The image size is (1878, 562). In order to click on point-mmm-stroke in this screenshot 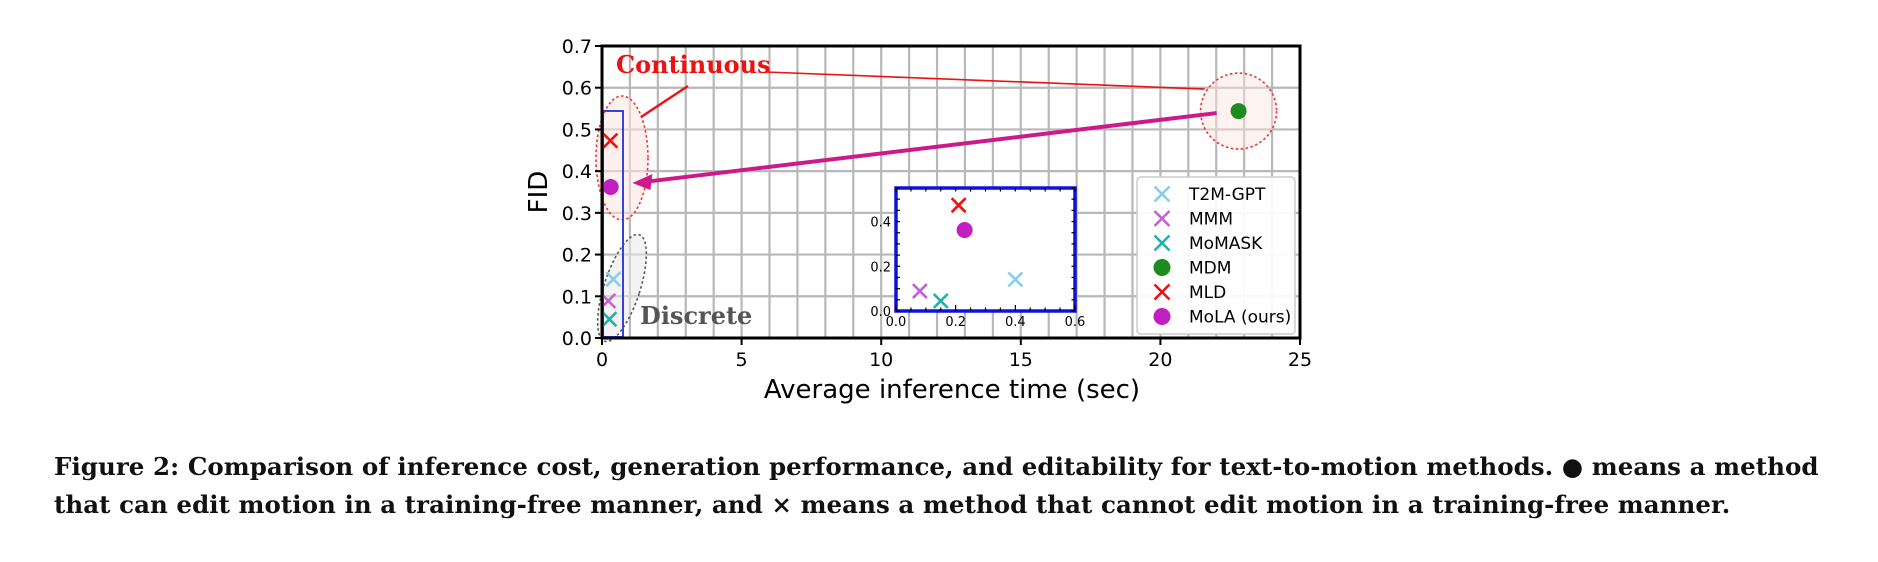, I will do `click(608, 300)`.